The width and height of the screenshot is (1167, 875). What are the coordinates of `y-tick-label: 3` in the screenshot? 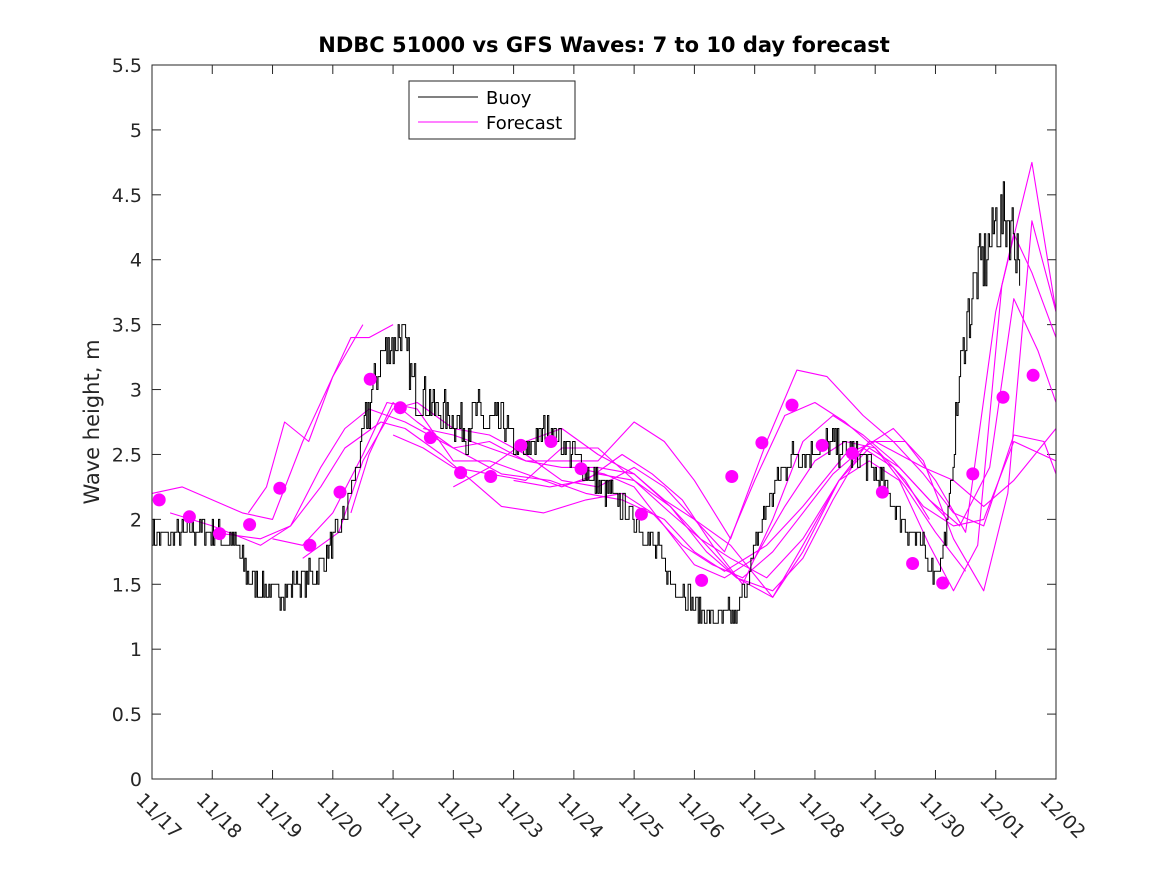 It's located at (136, 391).